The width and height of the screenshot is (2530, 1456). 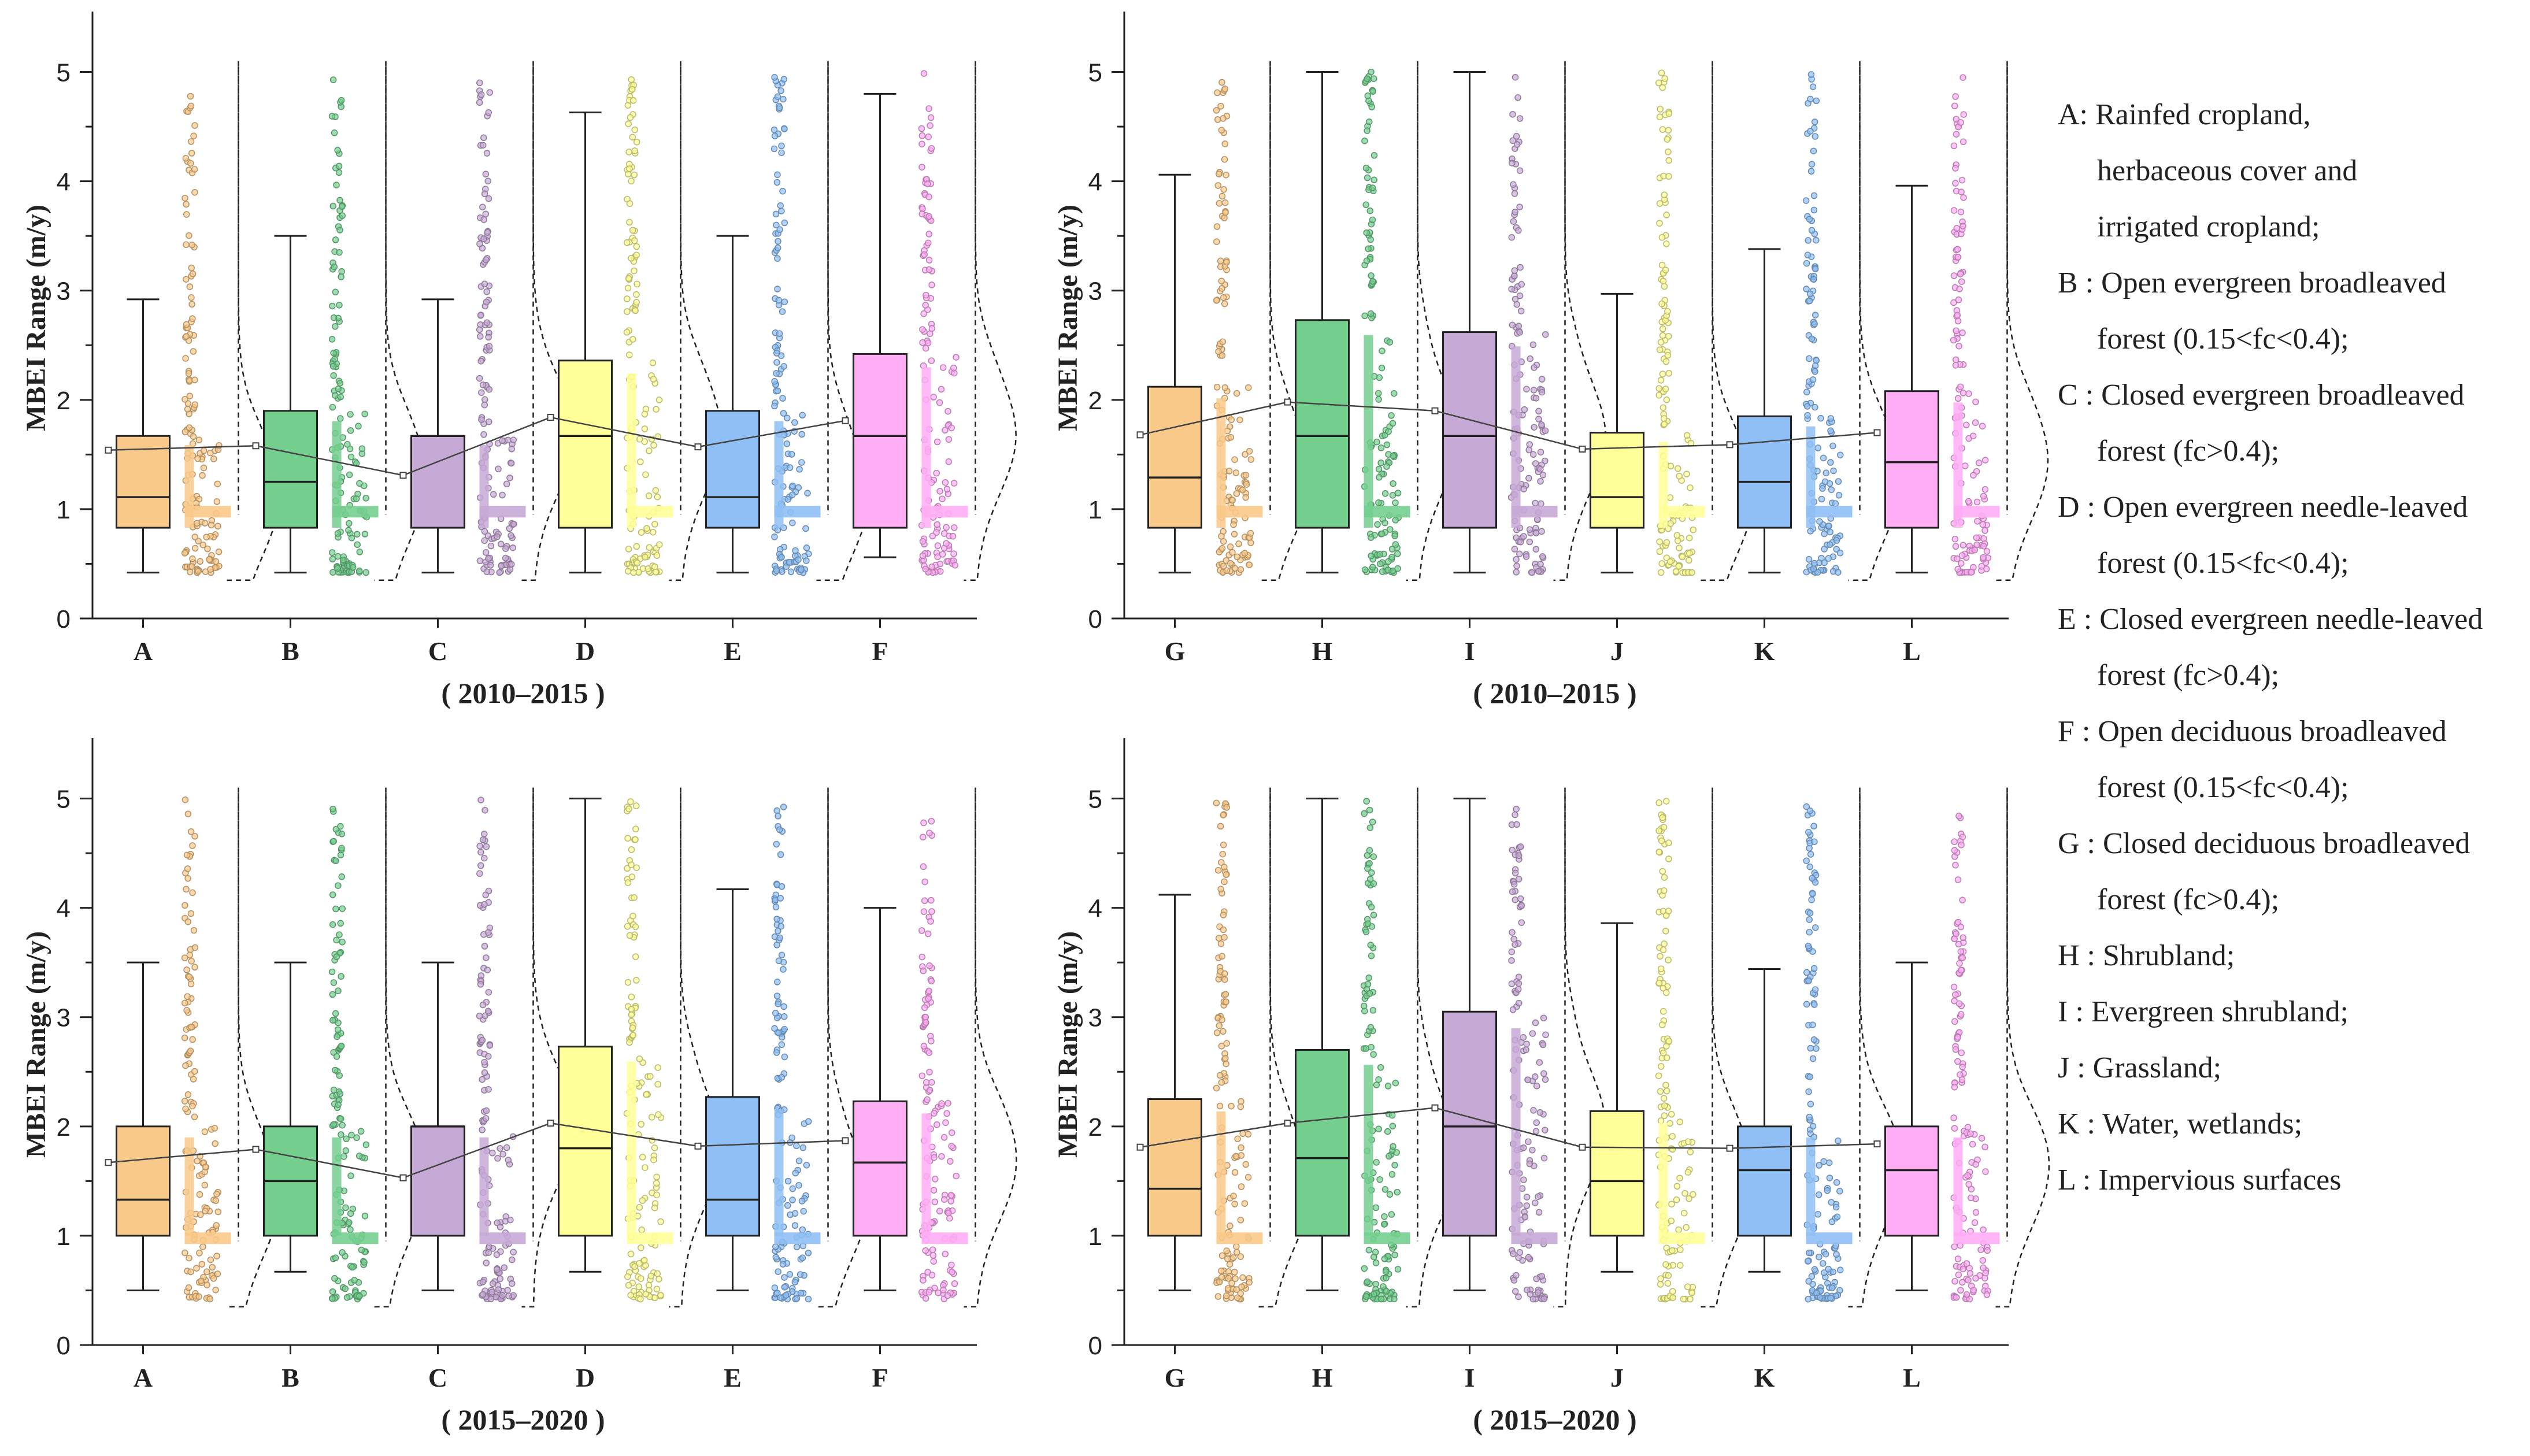 What do you see at coordinates (256, 446) in the screenshot?
I see `mean-marker` at bounding box center [256, 446].